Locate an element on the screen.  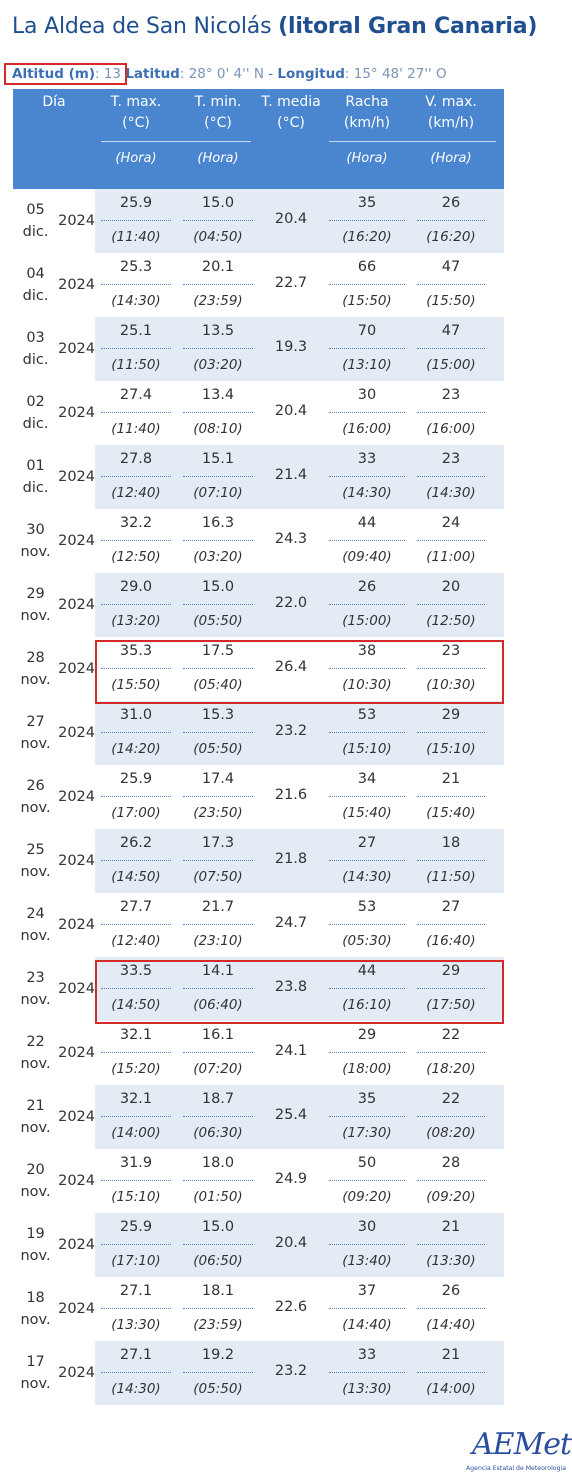
row-date: 17 nov. 2024 is located at coordinates (54, 1373).